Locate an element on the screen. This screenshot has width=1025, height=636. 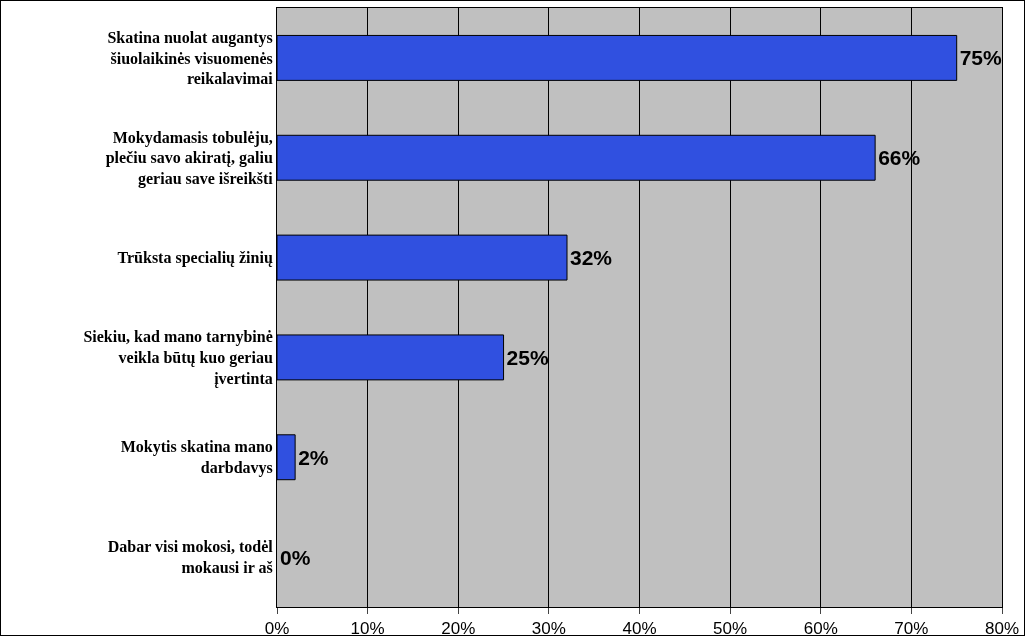
x-tick-label: 0% is located at coordinates (277, 627).